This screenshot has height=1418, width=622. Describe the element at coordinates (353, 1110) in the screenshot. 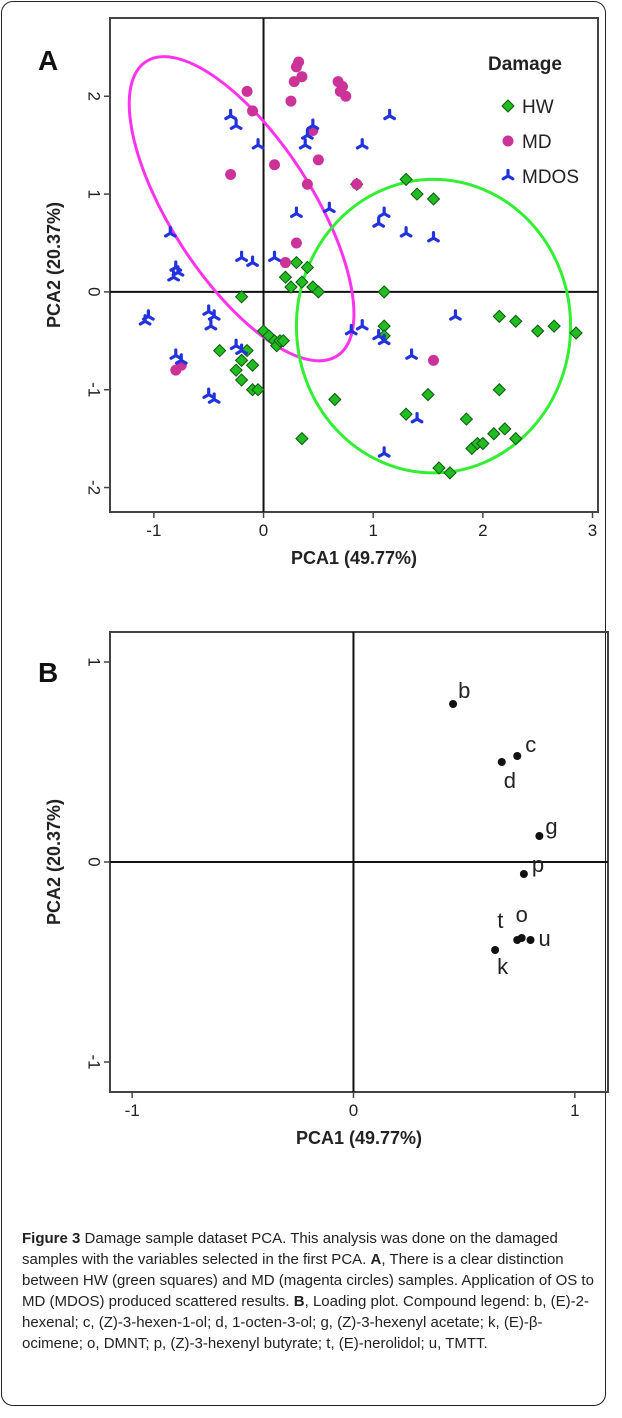

I see `x-tick-label: 0` at that location.